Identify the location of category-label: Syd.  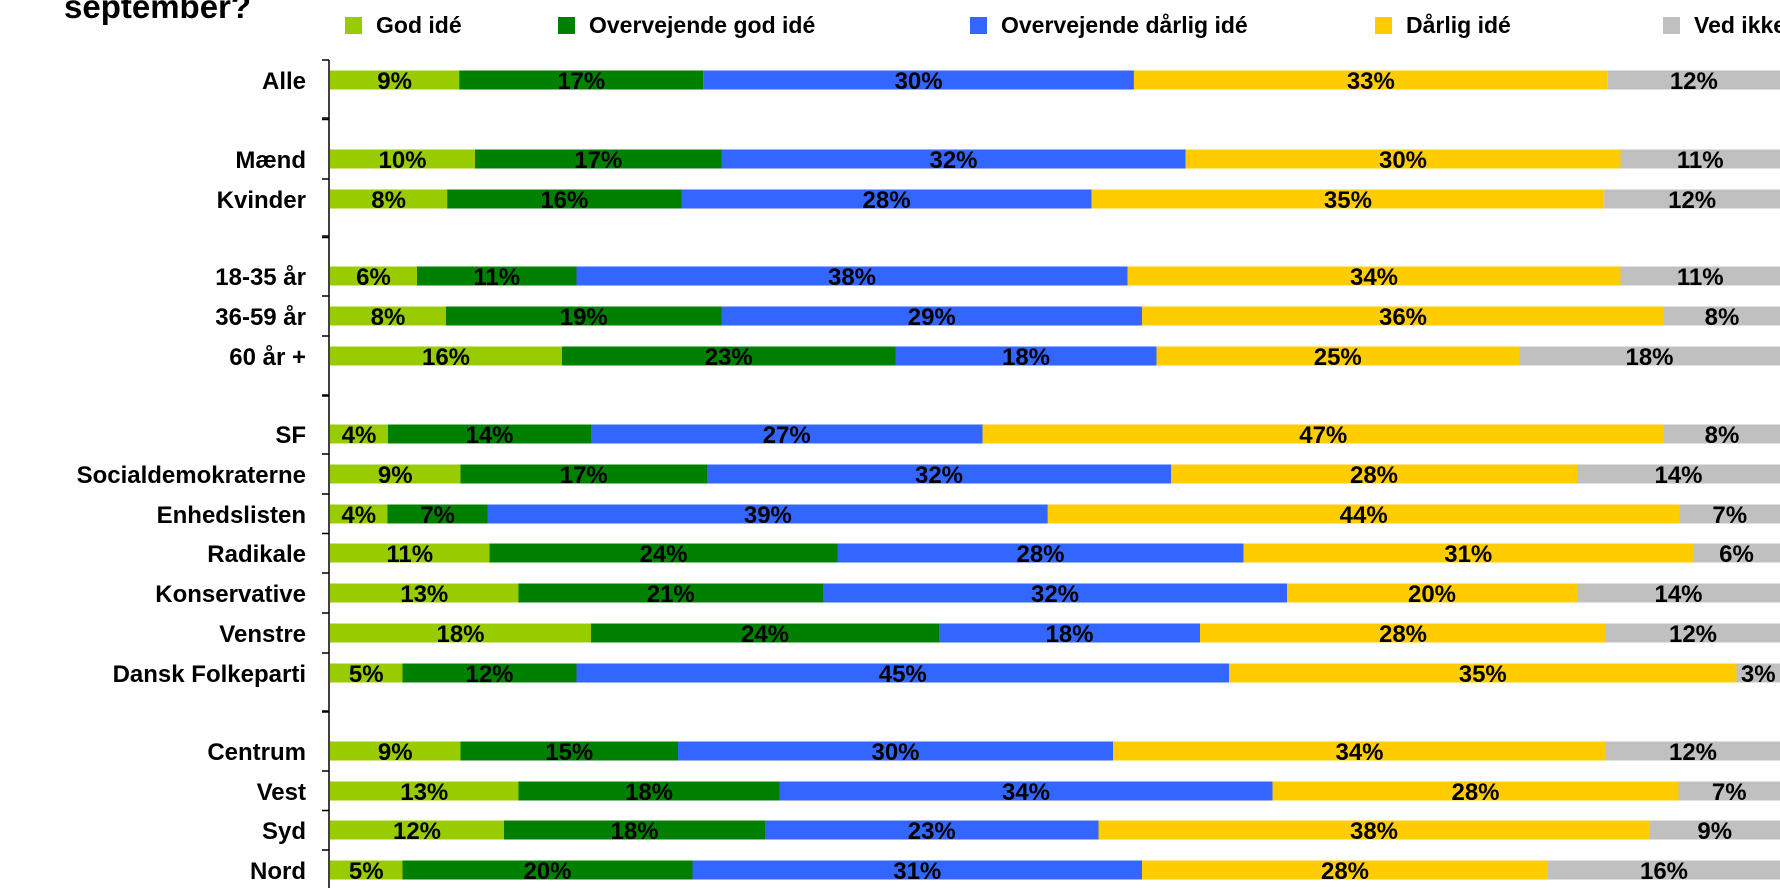
(284, 831).